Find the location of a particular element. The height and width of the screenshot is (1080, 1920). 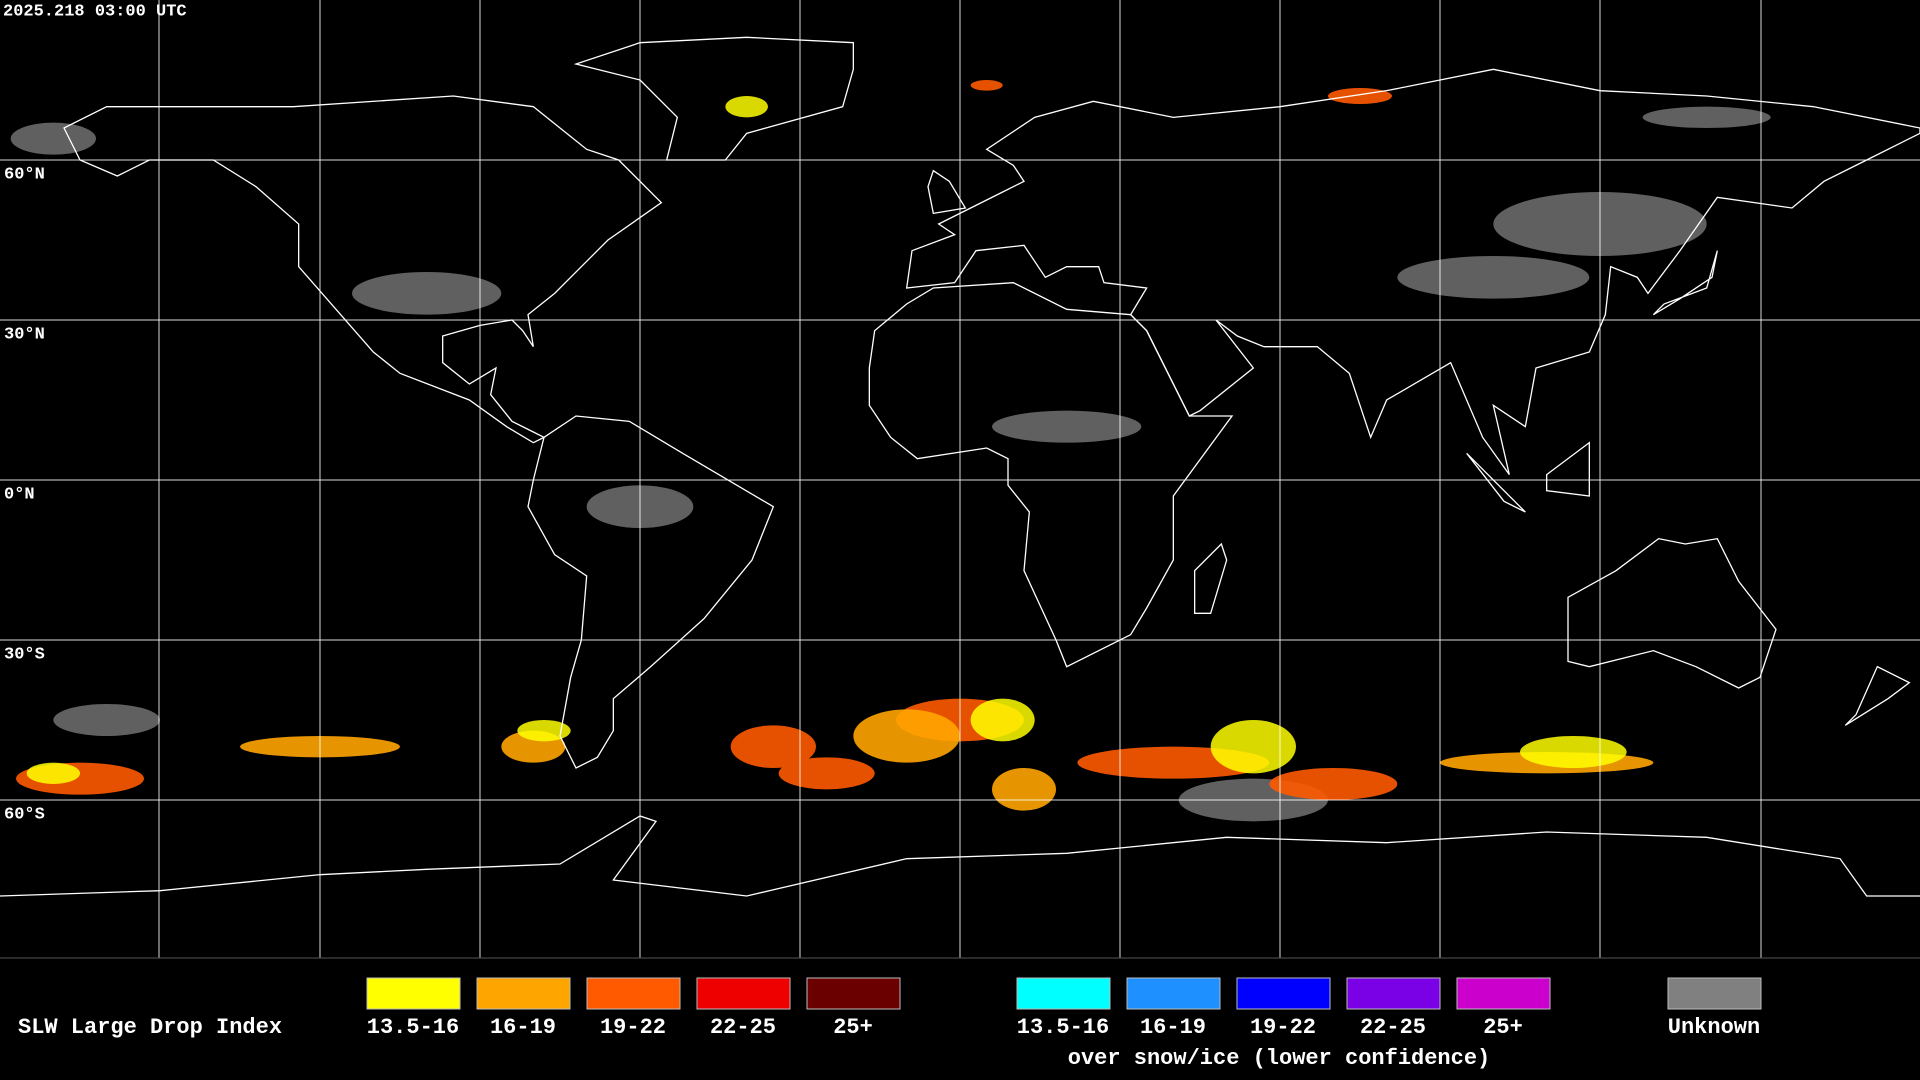

legend-title: SLW Large Drop Index is located at coordinates (150, 1027).